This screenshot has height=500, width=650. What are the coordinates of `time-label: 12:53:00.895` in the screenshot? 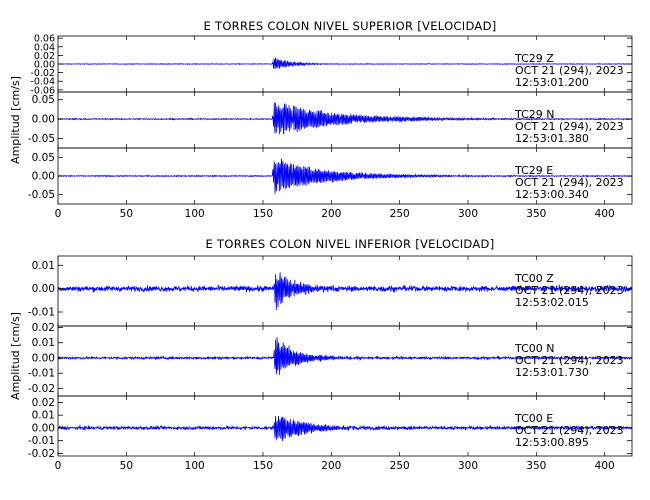 It's located at (552, 442).